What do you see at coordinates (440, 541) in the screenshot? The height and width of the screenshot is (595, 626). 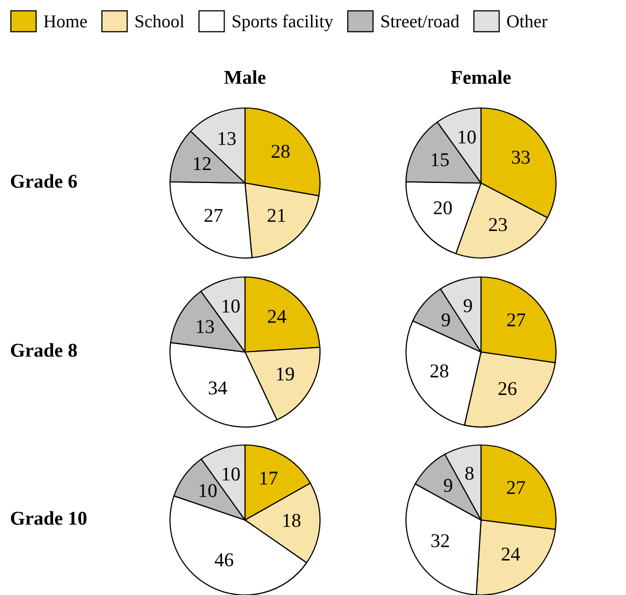 I see `data-label: 32` at bounding box center [440, 541].